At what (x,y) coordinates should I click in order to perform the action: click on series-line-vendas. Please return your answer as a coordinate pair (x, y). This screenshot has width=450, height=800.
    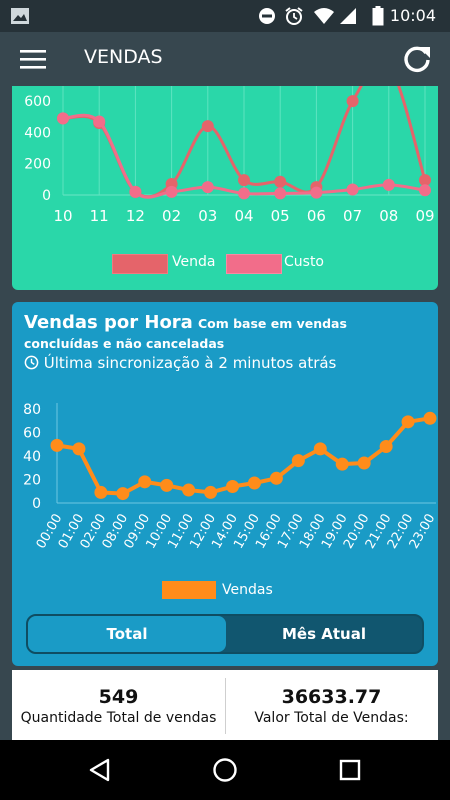
    Looking at the image, I should click on (243, 456).